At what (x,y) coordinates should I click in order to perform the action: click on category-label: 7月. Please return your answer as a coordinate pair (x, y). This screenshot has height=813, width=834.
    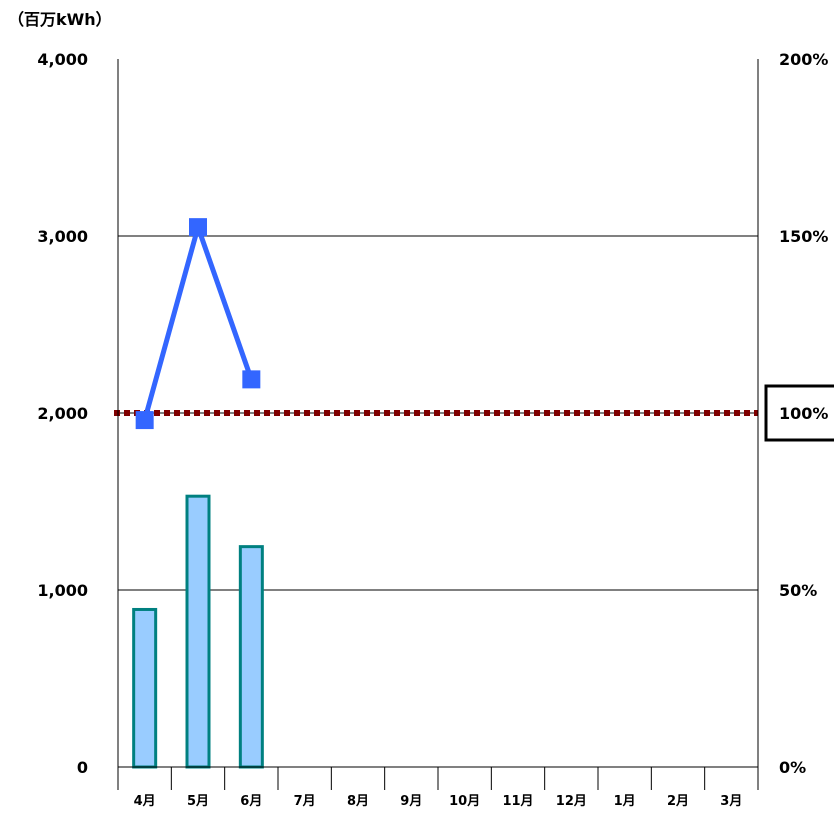
    Looking at the image, I should click on (305, 801).